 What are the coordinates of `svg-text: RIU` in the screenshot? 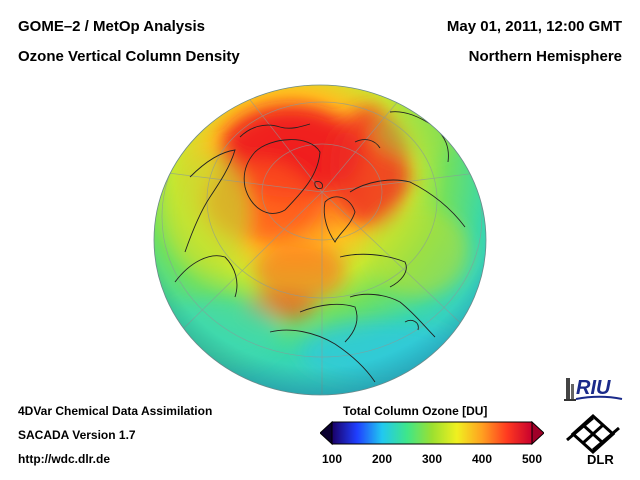 It's located at (593, 388).